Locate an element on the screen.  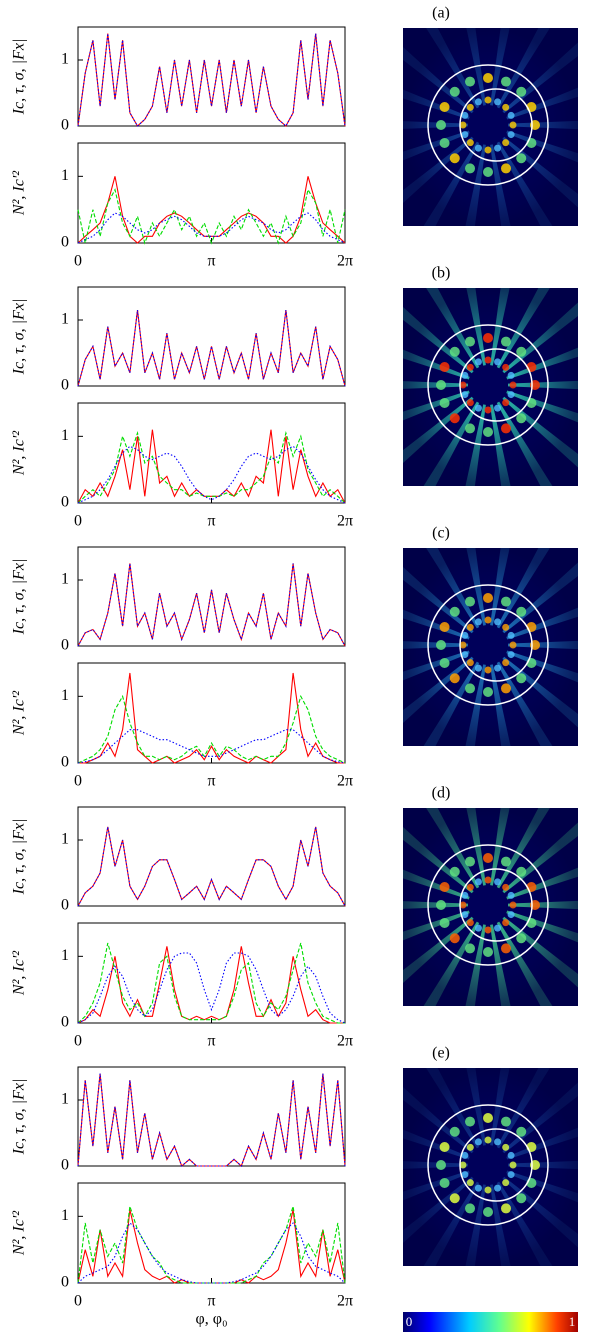
x-axis-label: φ, φ₀ is located at coordinates (211, 1319).